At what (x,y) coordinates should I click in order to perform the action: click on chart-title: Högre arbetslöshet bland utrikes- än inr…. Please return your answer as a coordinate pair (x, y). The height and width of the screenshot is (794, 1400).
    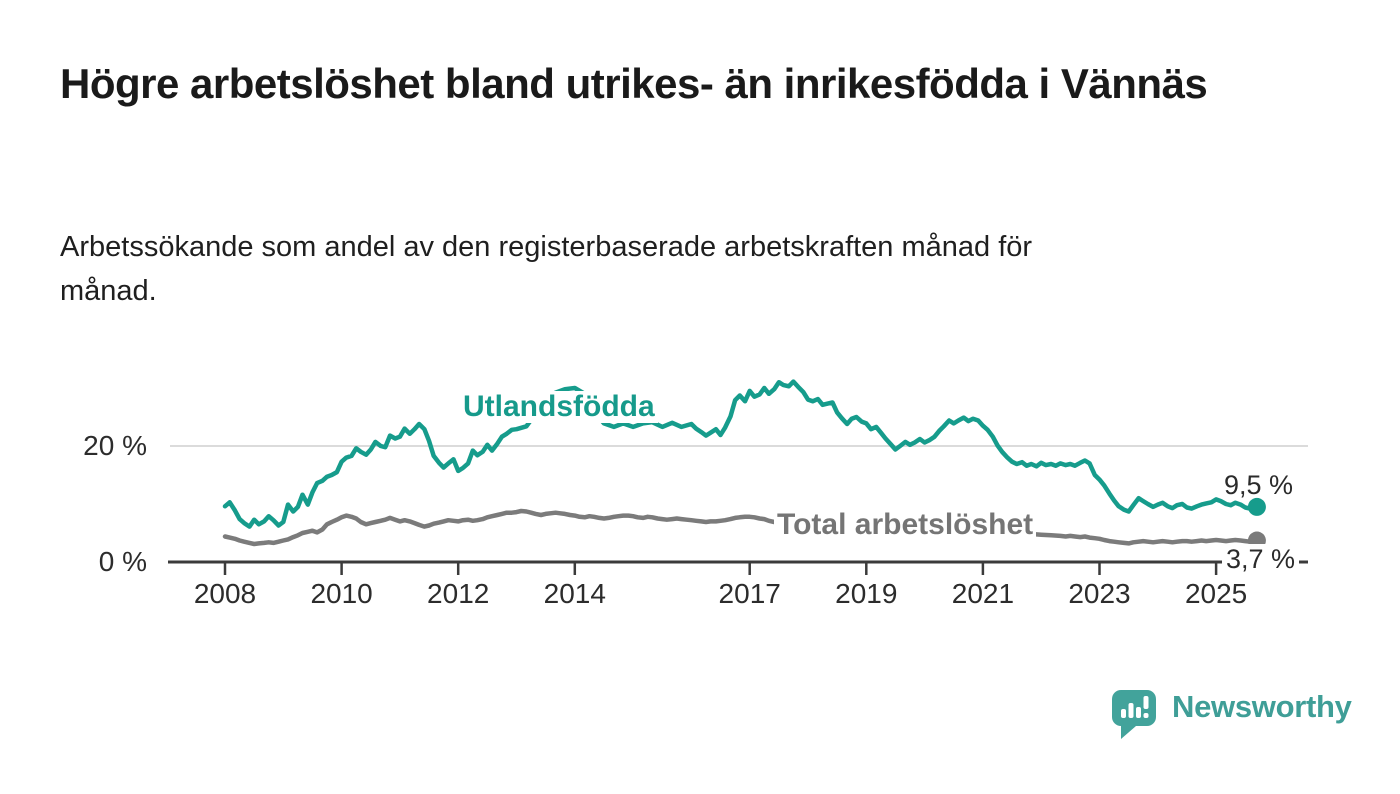
    Looking at the image, I should click on (634, 83).